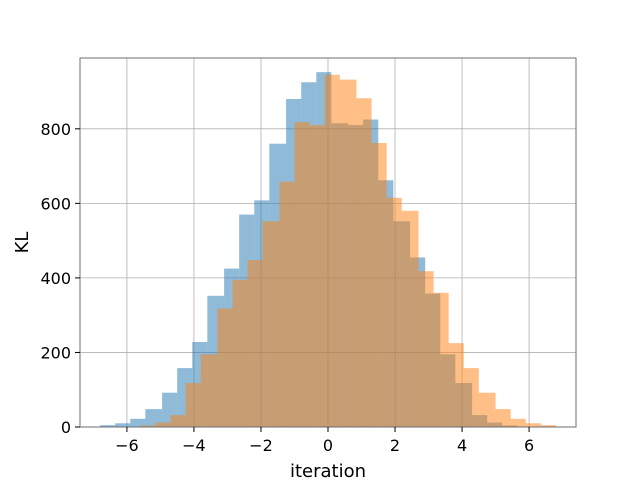  What do you see at coordinates (395, 445) in the screenshot?
I see `x-tick-label: 2` at bounding box center [395, 445].